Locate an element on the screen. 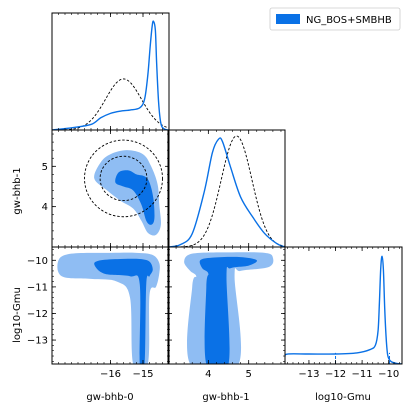 The image size is (415, 408). svg-text: log10-Gmu is located at coordinates (17, 315).